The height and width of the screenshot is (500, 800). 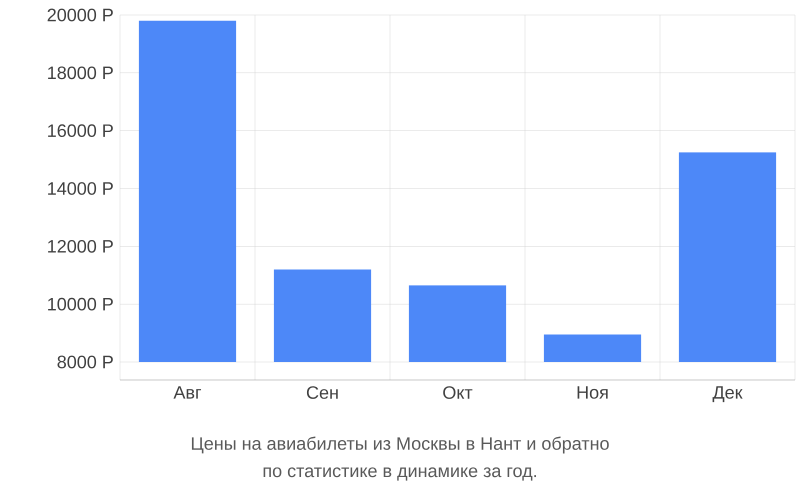 I want to click on x-tick-label: Сен, so click(x=322, y=392).